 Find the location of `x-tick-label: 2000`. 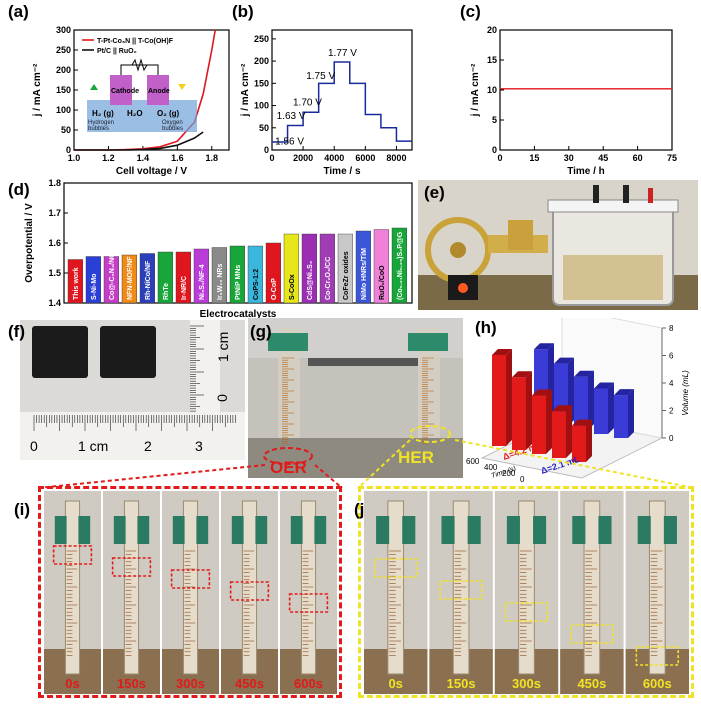

x-tick-label: 2000 is located at coordinates (303, 158).